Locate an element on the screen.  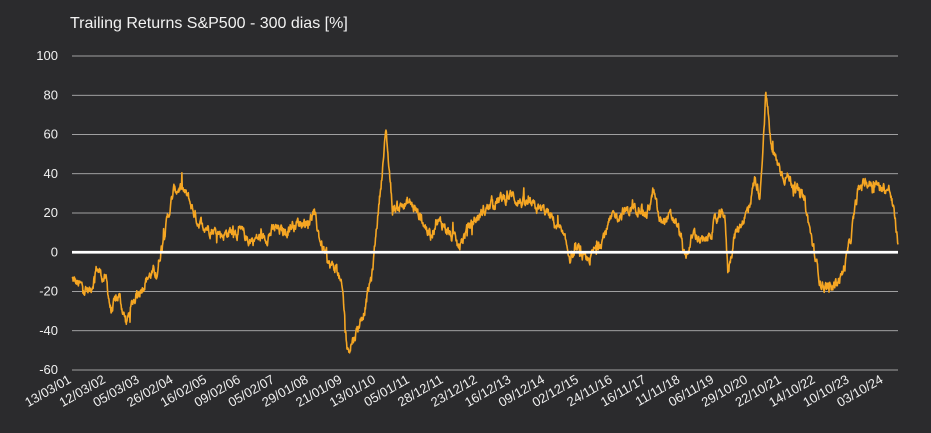
y-tick-label: 0 is located at coordinates (54, 251).